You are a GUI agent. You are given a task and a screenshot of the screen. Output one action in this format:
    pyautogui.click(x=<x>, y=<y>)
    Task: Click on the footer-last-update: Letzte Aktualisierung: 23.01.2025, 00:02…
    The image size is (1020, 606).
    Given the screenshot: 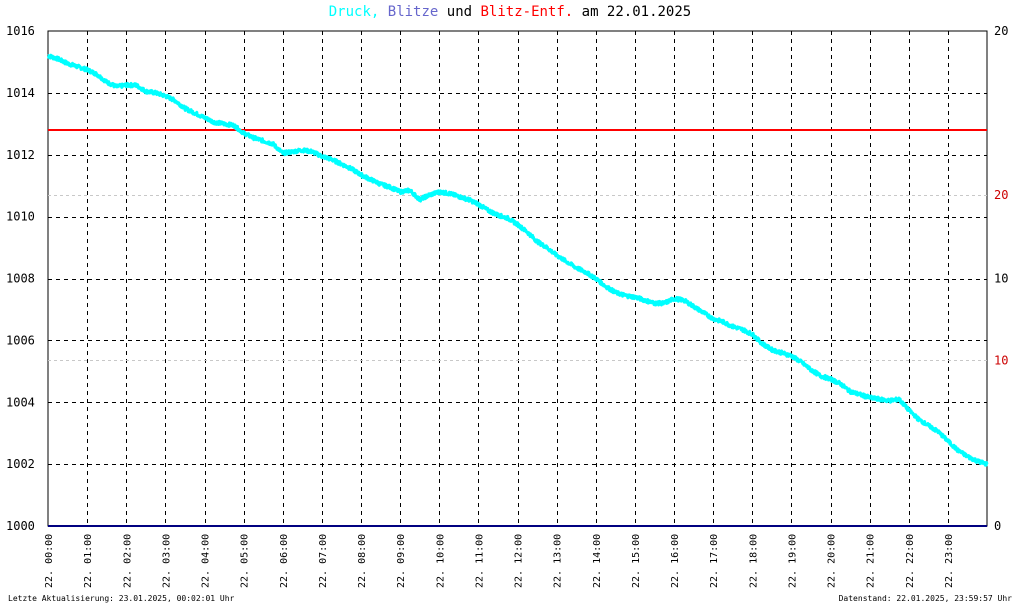 What is the action you would take?
    pyautogui.click(x=121, y=598)
    